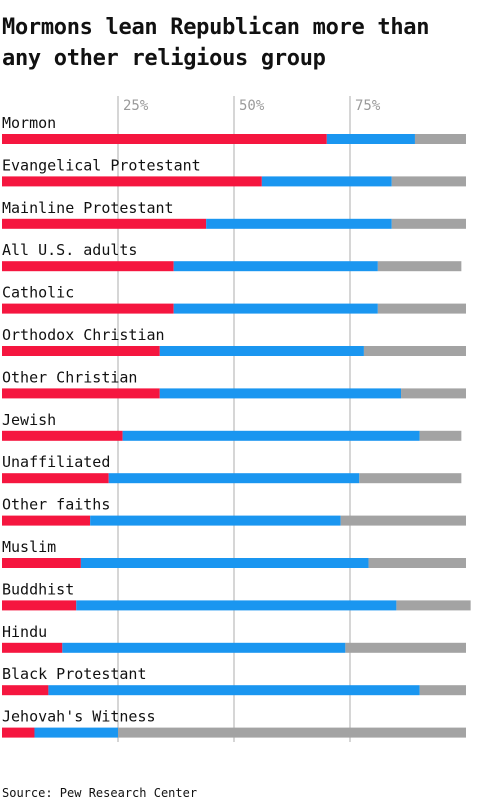 This screenshot has width=480, height=807. I want to click on category-label: Black Protestant, so click(74, 674).